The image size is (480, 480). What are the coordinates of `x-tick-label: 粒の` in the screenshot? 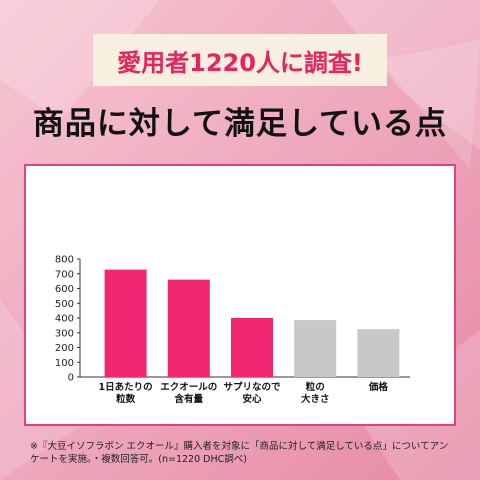 It's located at (315, 387).